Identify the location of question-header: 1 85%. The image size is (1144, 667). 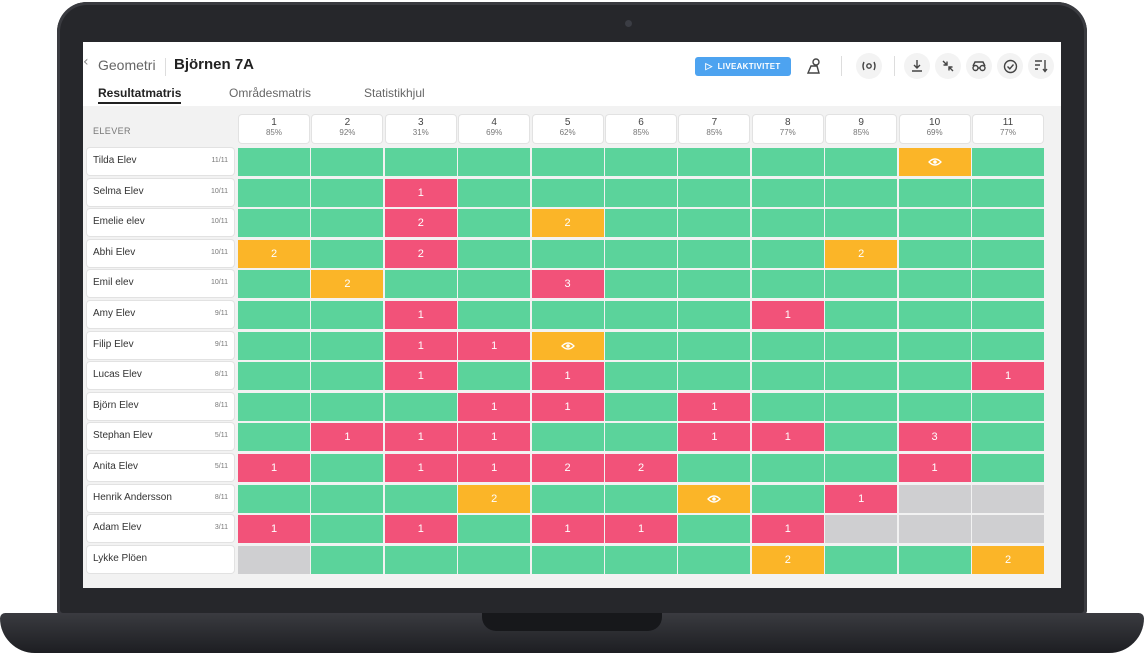
(274, 129).